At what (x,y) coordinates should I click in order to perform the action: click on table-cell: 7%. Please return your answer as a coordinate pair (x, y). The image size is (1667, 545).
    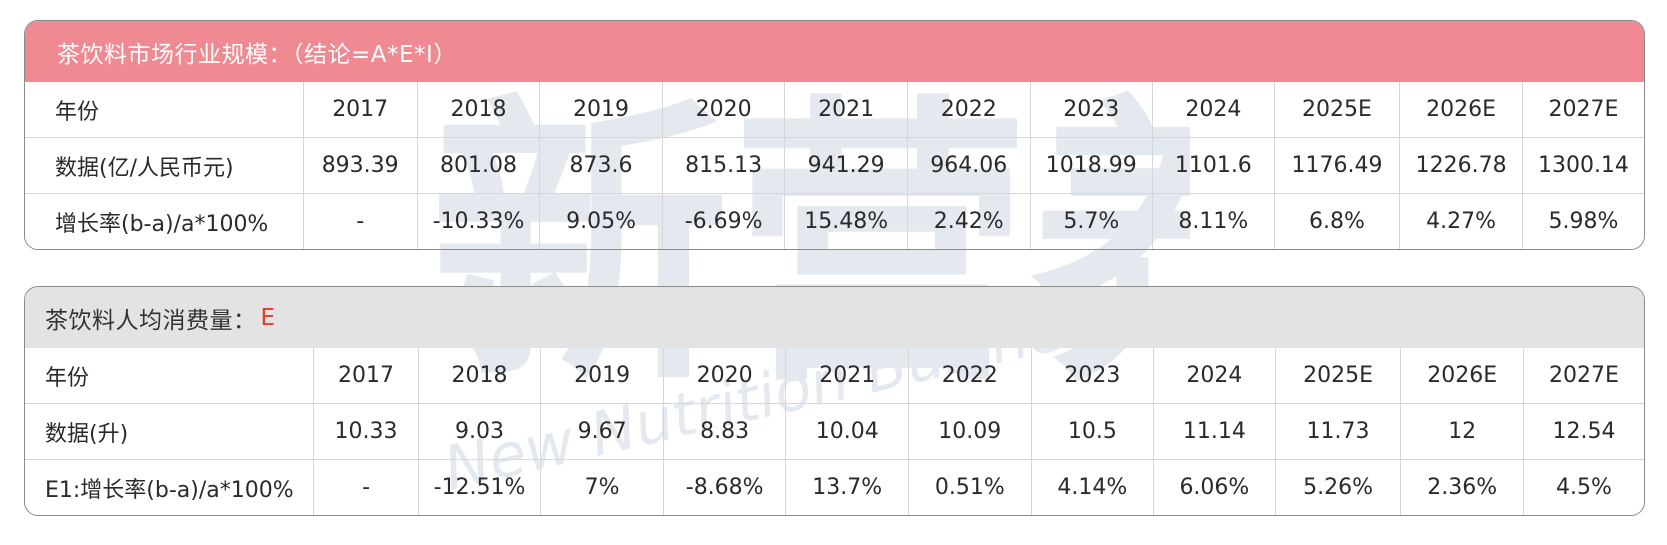
    Looking at the image, I should click on (602, 487).